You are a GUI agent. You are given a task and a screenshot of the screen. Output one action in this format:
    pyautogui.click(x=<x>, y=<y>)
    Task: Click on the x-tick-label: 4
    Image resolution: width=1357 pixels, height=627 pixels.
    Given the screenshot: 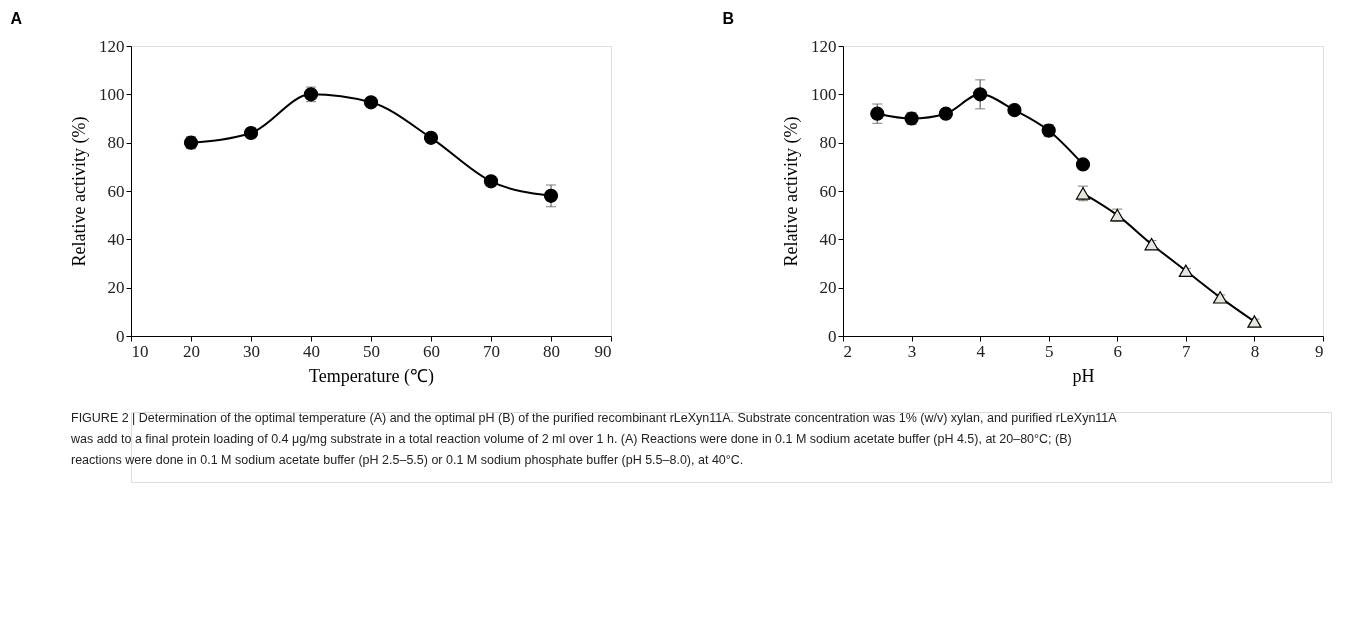 What is the action you would take?
    pyautogui.click(x=981, y=351)
    